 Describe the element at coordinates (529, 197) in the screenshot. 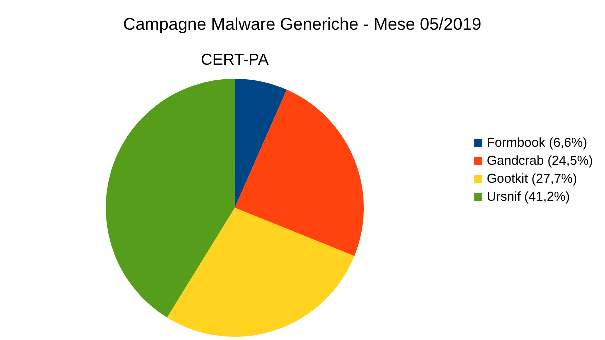

I see `legend-label: Ursnif (41,2%)` at that location.